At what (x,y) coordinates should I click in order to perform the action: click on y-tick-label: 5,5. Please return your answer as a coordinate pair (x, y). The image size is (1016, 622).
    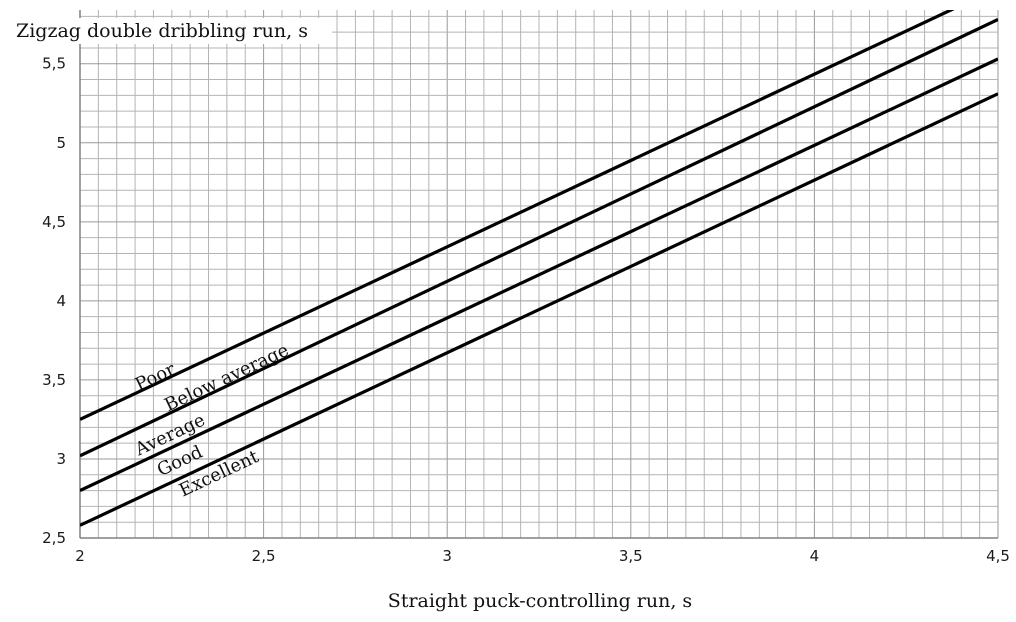
    Looking at the image, I should click on (54, 64).